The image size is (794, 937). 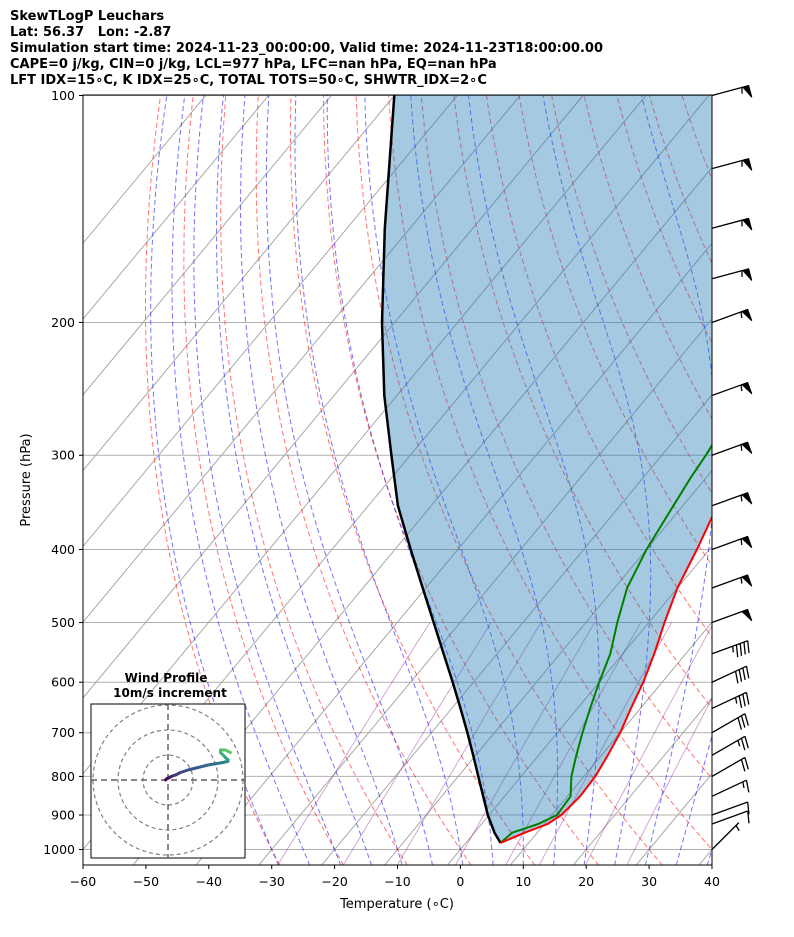 What do you see at coordinates (63, 549) in the screenshot?
I see `y-tick-label: 400` at bounding box center [63, 549].